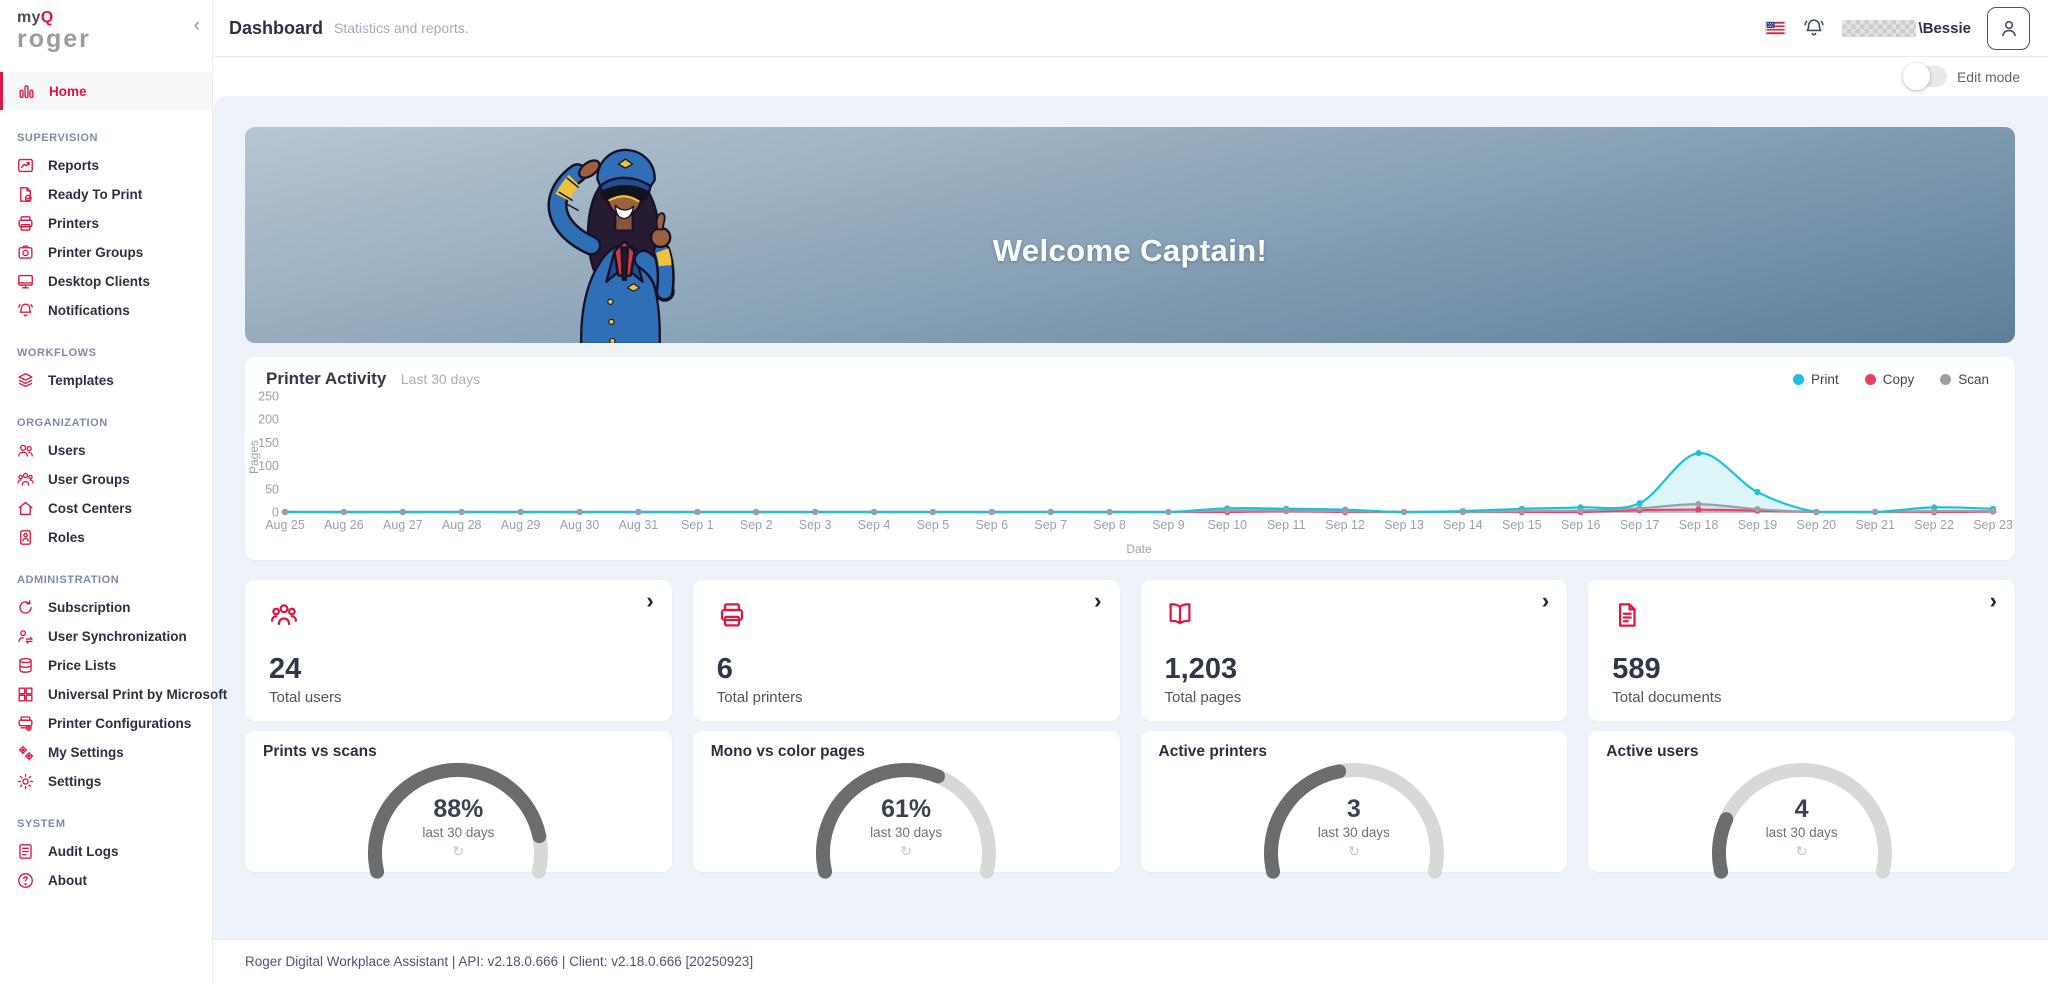 The image size is (2048, 983). I want to click on printer-icon, so click(732, 618).